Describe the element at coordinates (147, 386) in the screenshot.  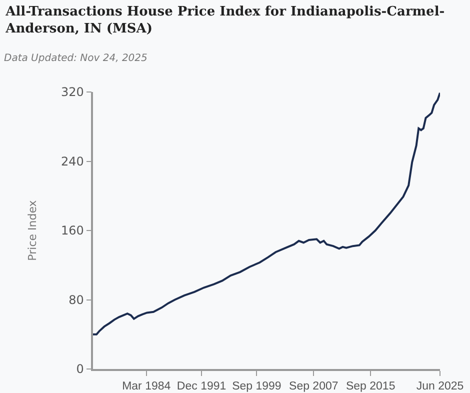
I see `x-tick-label: Mar 1984` at that location.